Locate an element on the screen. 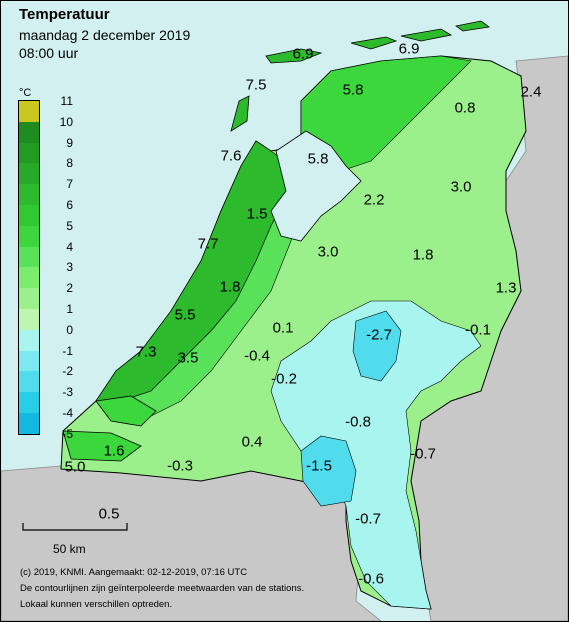 The height and width of the screenshot is (622, 569). map-time: 08:00 uur is located at coordinates (49, 53).